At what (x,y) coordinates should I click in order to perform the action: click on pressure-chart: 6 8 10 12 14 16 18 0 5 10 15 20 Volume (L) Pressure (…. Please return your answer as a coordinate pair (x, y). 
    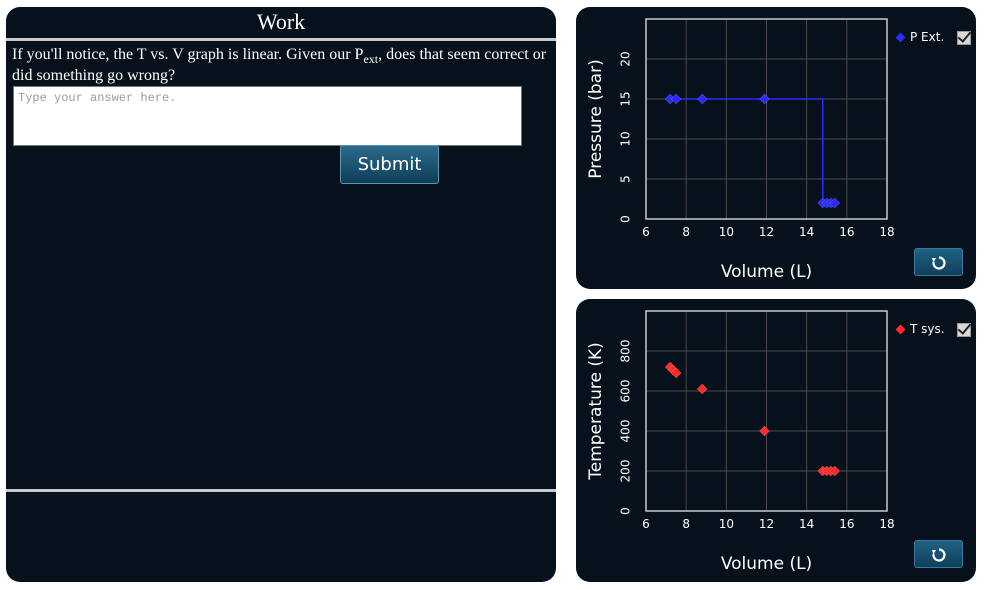
    Looking at the image, I should click on (740, 150).